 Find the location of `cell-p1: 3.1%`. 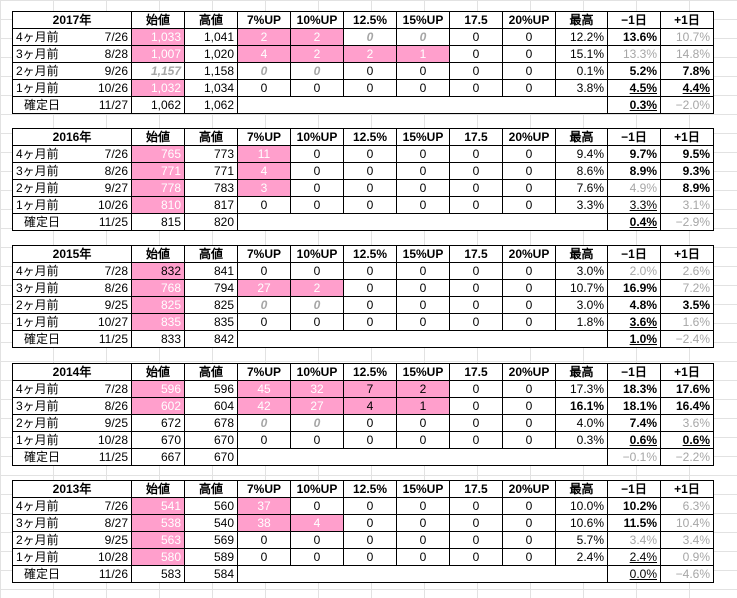

cell-p1: 3.1% is located at coordinates (687, 205).